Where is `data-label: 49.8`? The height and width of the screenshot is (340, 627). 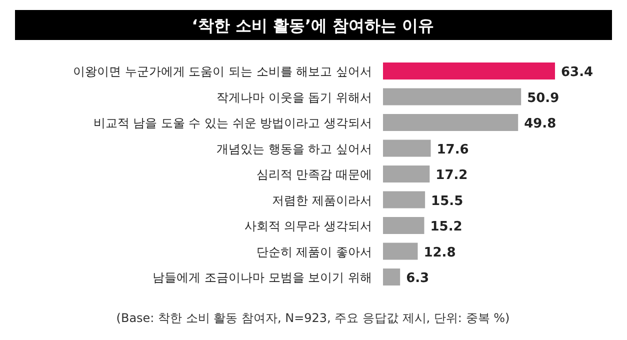
data-label: 49.8 is located at coordinates (540, 124).